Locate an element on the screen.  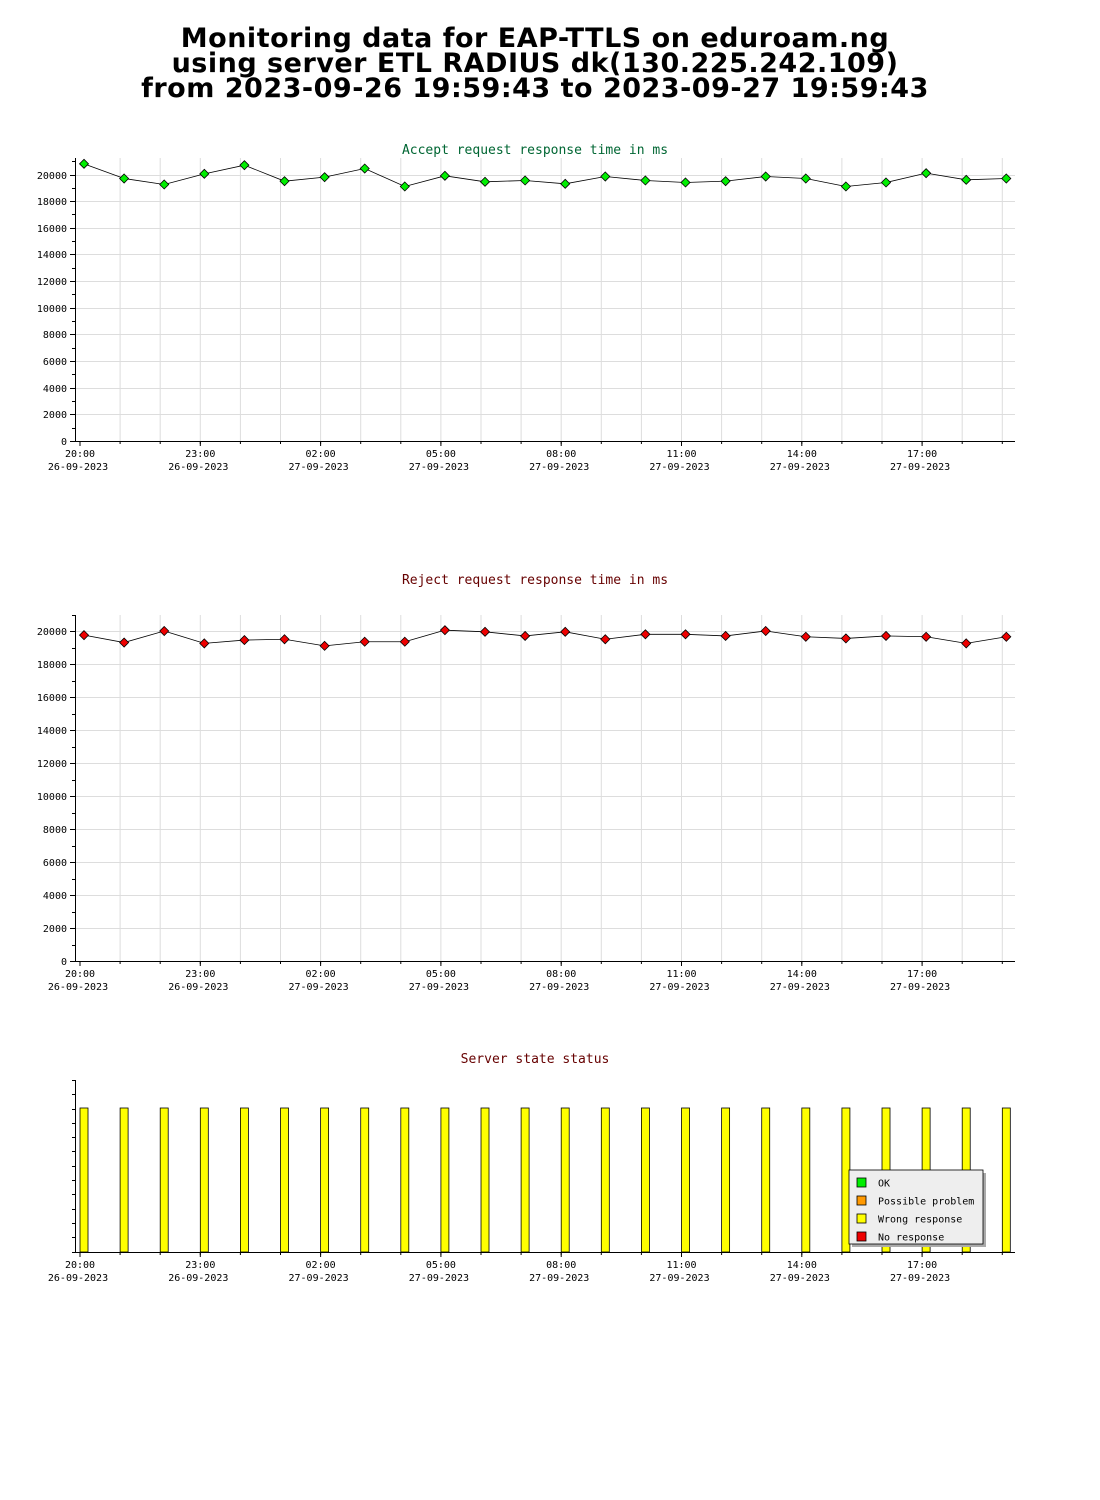
chart-title: Reject request response time in ms is located at coordinates (535, 580).